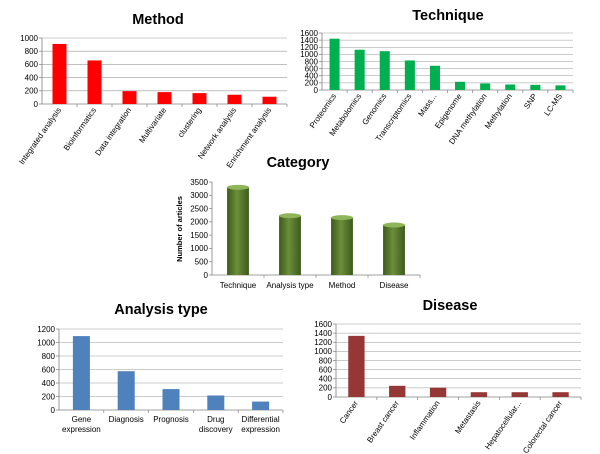 The image size is (600, 454). I want to click on category-category-label: Method, so click(342, 285).